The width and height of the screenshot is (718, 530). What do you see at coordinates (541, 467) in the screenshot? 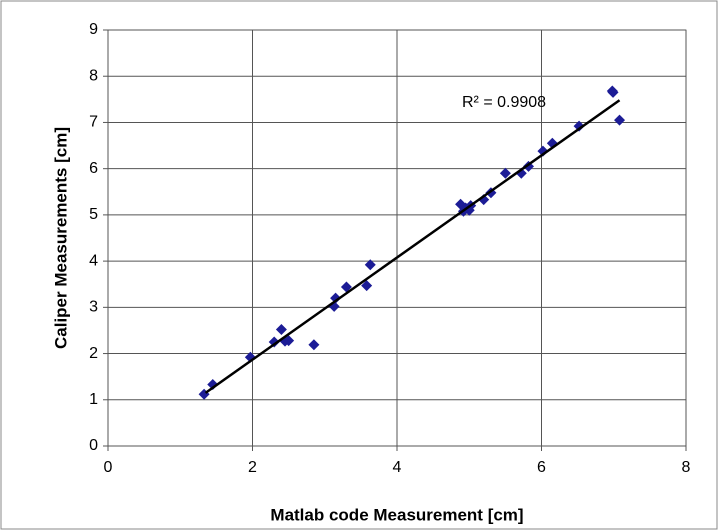
I see `x-tick-label: 6` at bounding box center [541, 467].